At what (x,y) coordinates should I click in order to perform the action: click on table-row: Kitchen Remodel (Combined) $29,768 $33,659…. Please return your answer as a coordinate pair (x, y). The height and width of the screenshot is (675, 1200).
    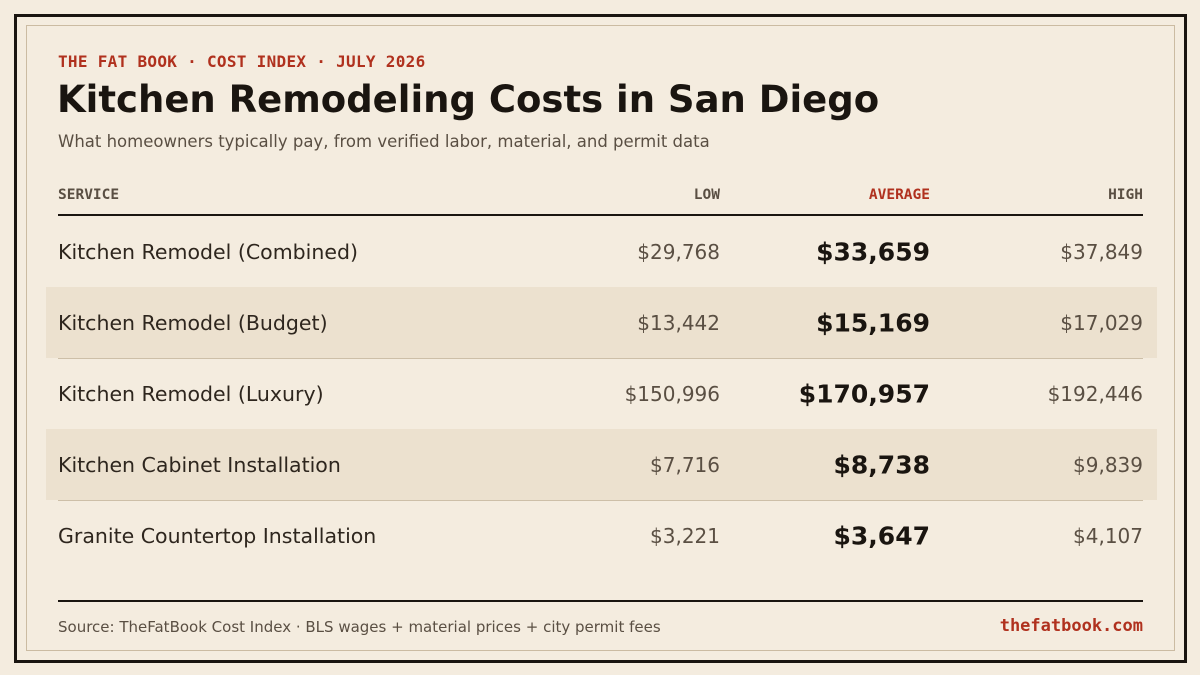
    Looking at the image, I should click on (601, 252).